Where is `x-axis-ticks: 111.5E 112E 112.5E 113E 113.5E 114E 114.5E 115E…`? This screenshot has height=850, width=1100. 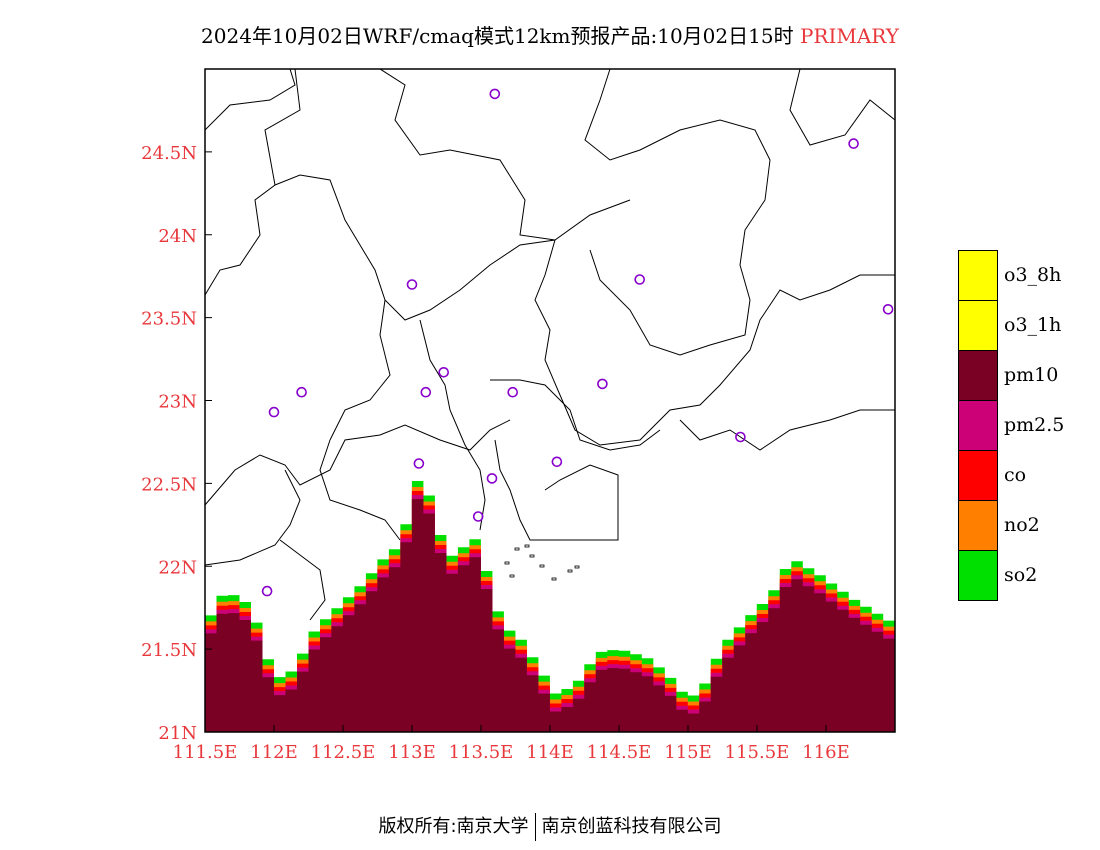 x-axis-ticks: 111.5E 112E 112.5E 113E 113.5E 114E 114.5E 115E… is located at coordinates (511, 744).